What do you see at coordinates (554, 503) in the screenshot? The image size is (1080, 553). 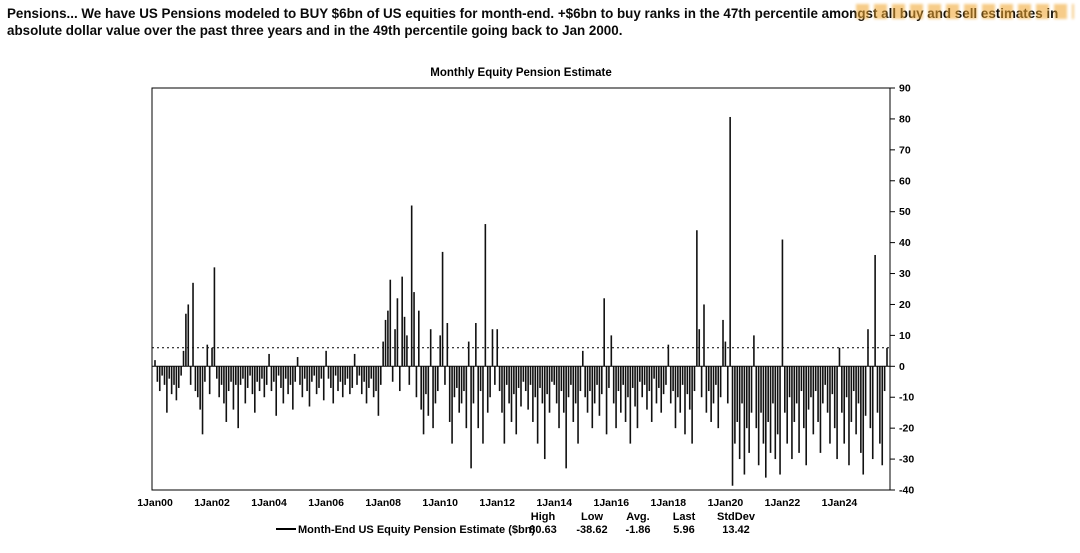 I see `svg-text: 1Jan14` at bounding box center [554, 503].